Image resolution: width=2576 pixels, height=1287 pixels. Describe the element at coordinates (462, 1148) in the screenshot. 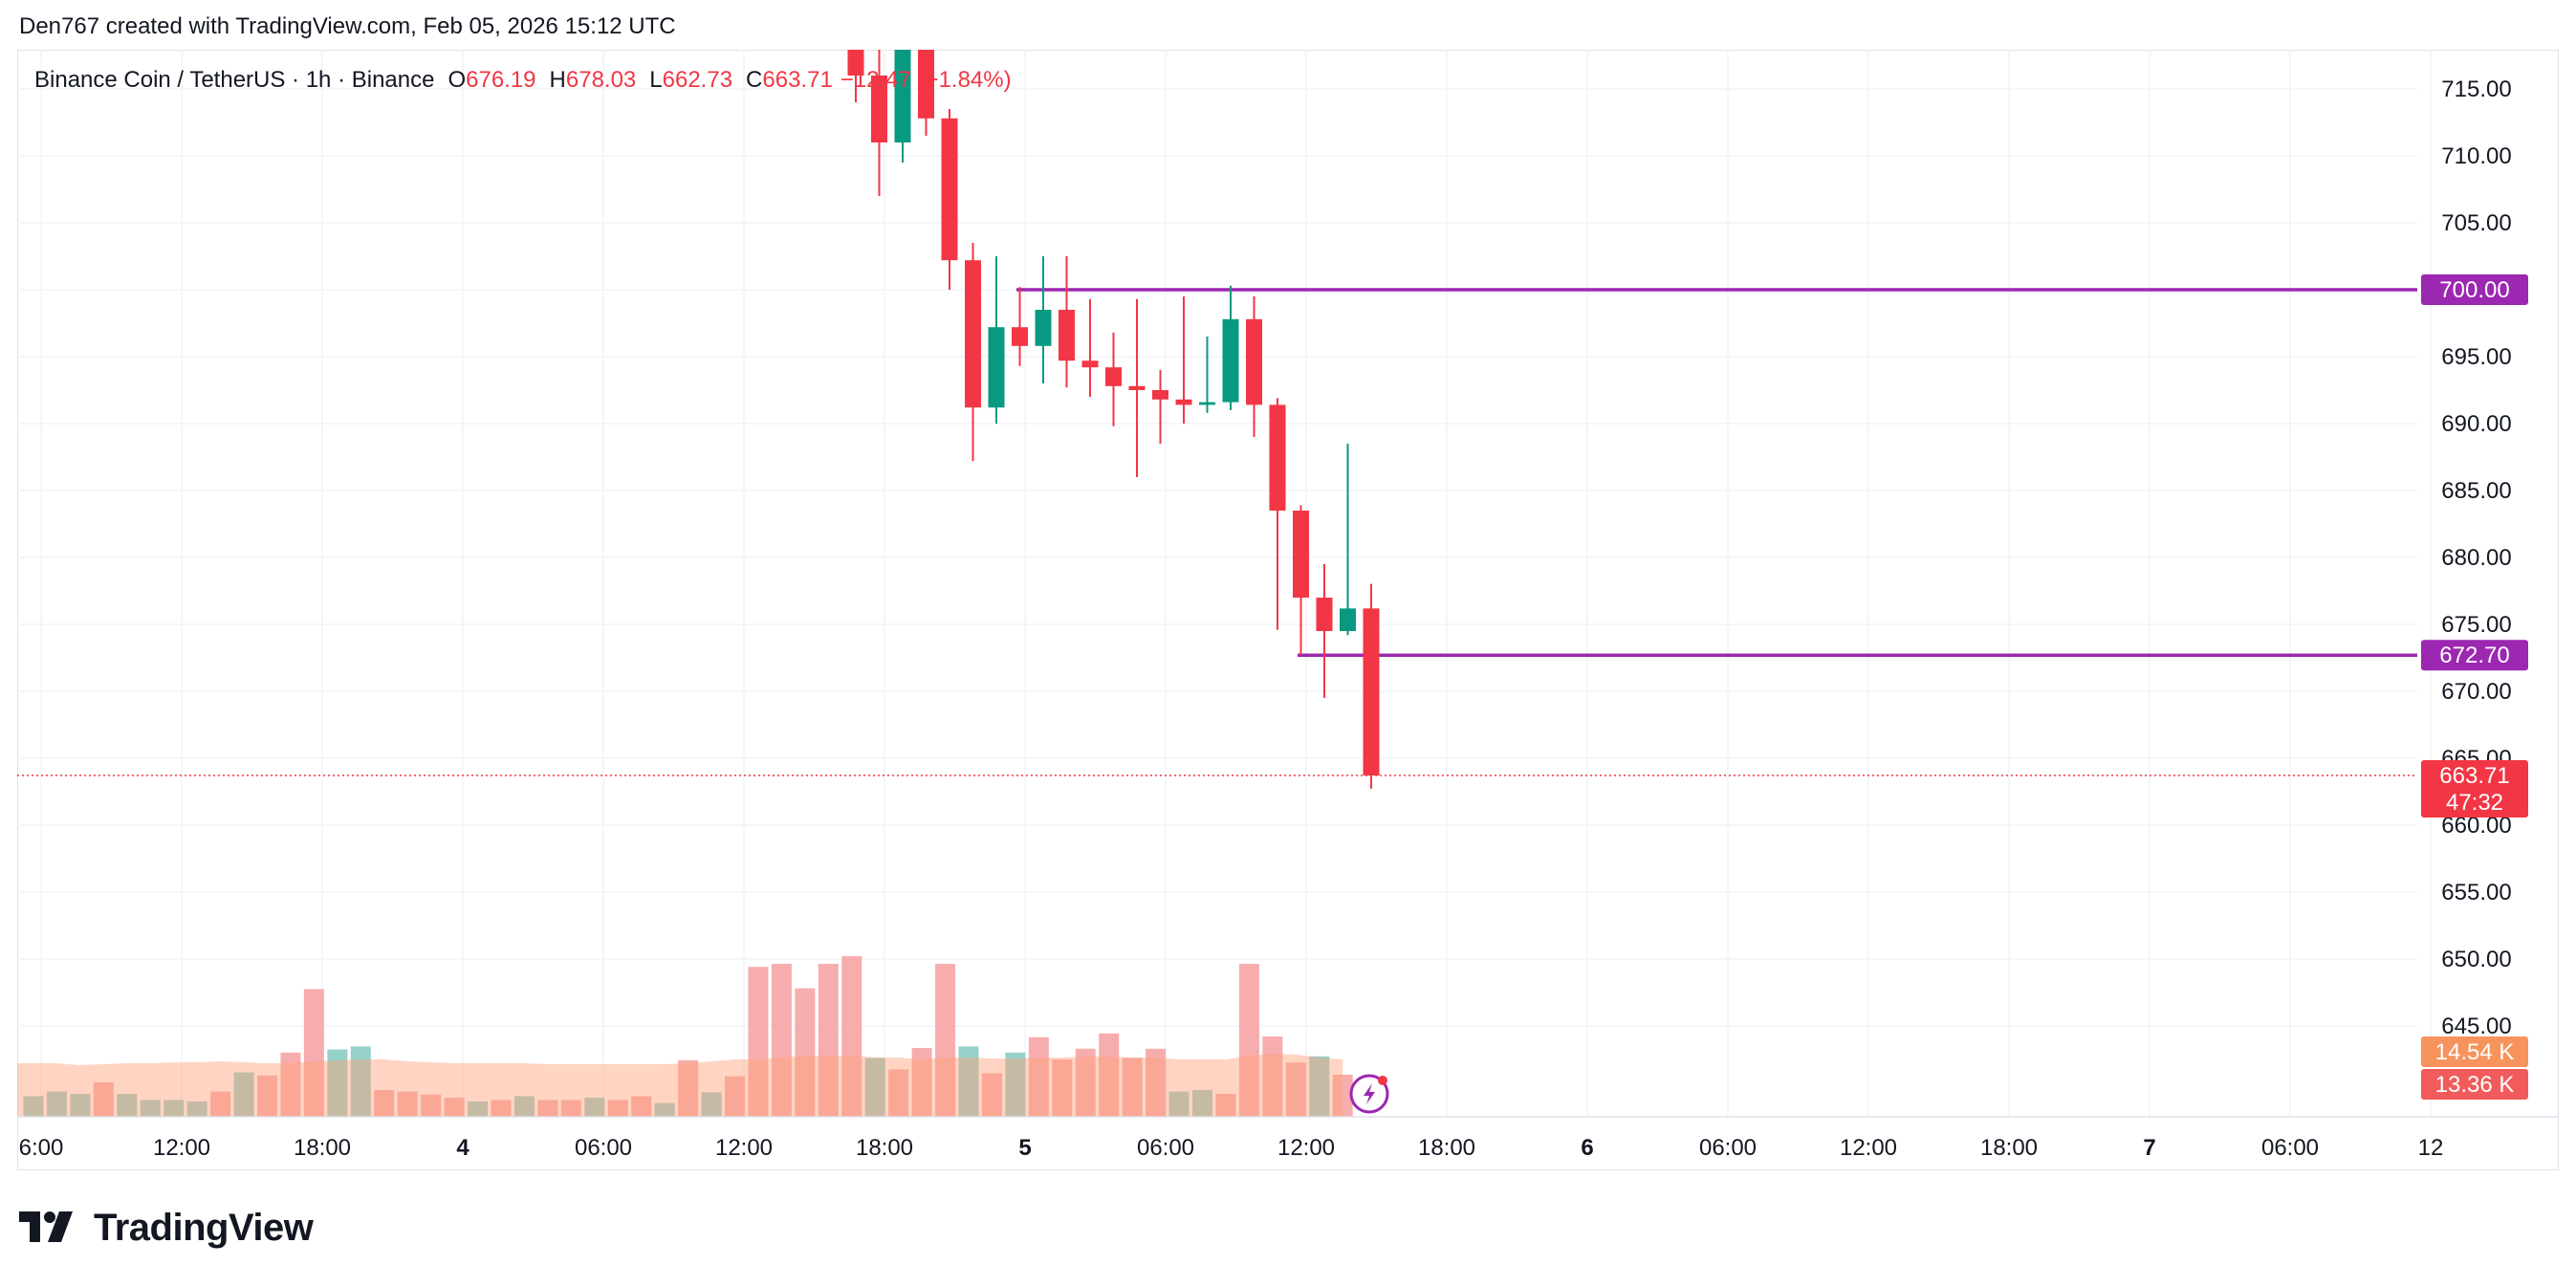

I see `time-tick-label: 4` at that location.